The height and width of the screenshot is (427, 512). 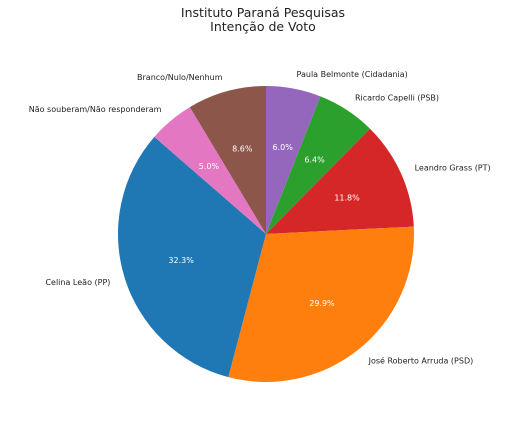 I want to click on pct-label-nao-souberam-nao-responderam: 5.0%, so click(x=209, y=166).